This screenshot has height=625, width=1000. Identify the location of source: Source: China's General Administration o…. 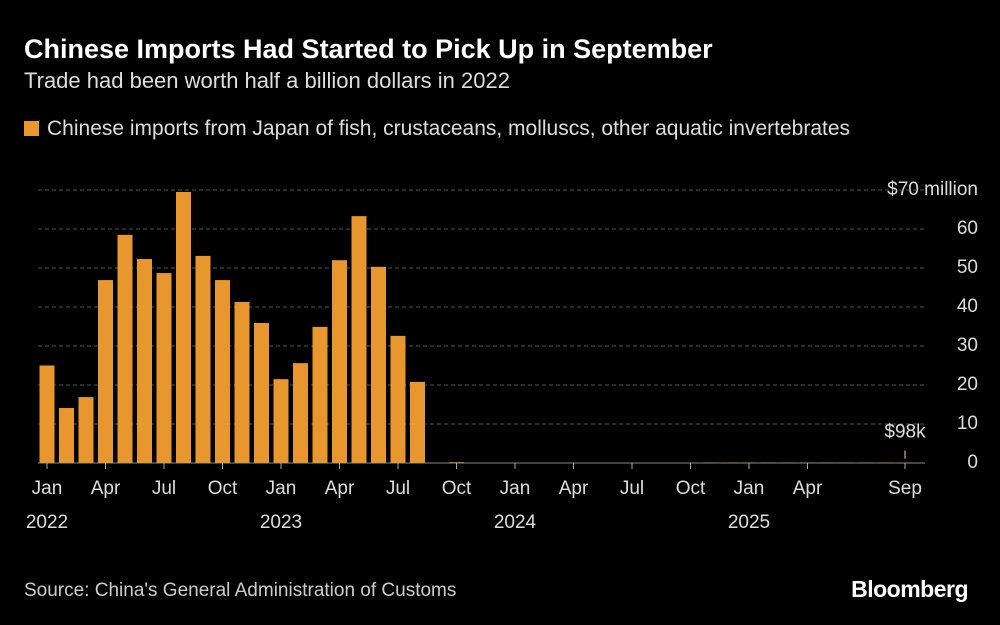
(240, 590).